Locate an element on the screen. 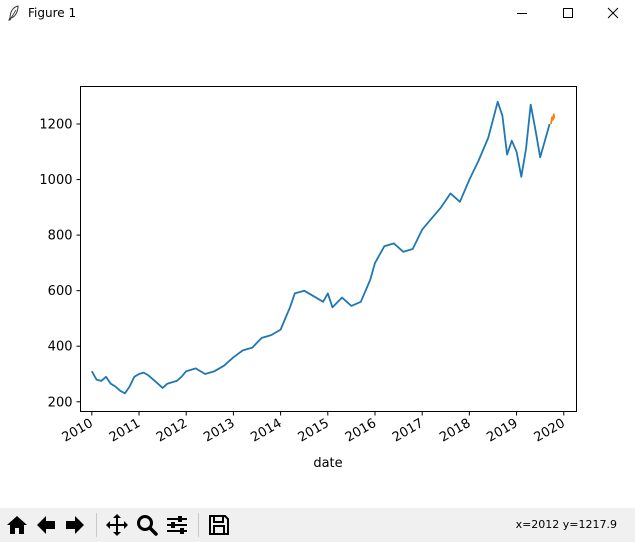 The image size is (635, 542). x-tick-label: 2017 is located at coordinates (408, 431).